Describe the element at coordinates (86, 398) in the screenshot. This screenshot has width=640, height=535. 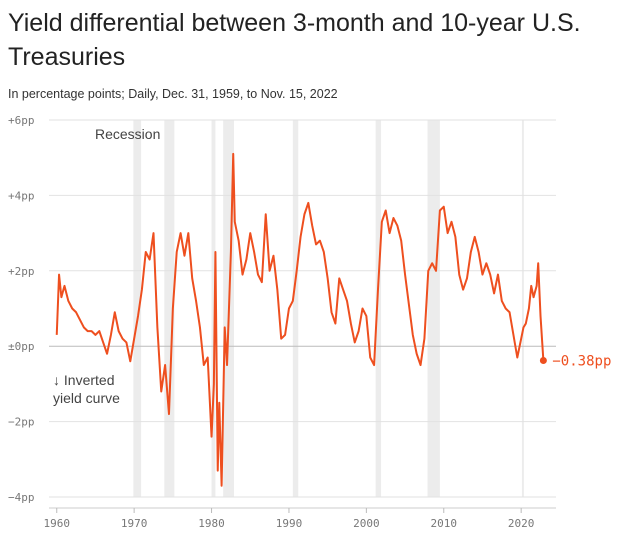
I see `inverted-label: yield curve` at that location.